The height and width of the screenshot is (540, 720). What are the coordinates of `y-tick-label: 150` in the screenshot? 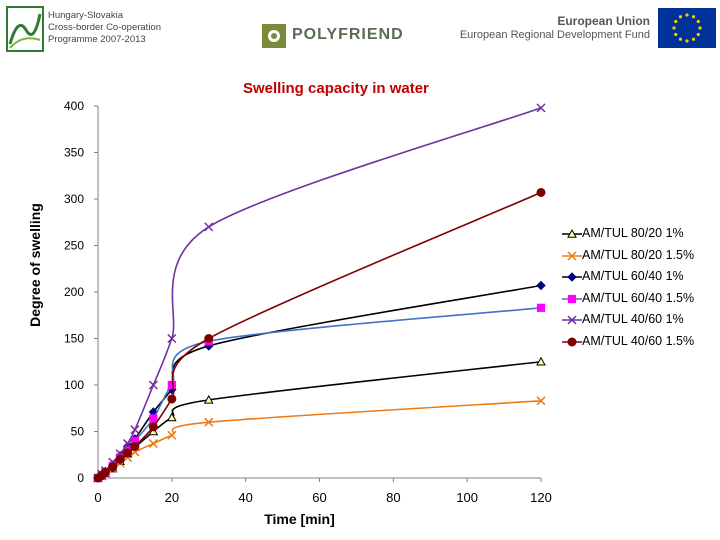 It's located at (74, 339).